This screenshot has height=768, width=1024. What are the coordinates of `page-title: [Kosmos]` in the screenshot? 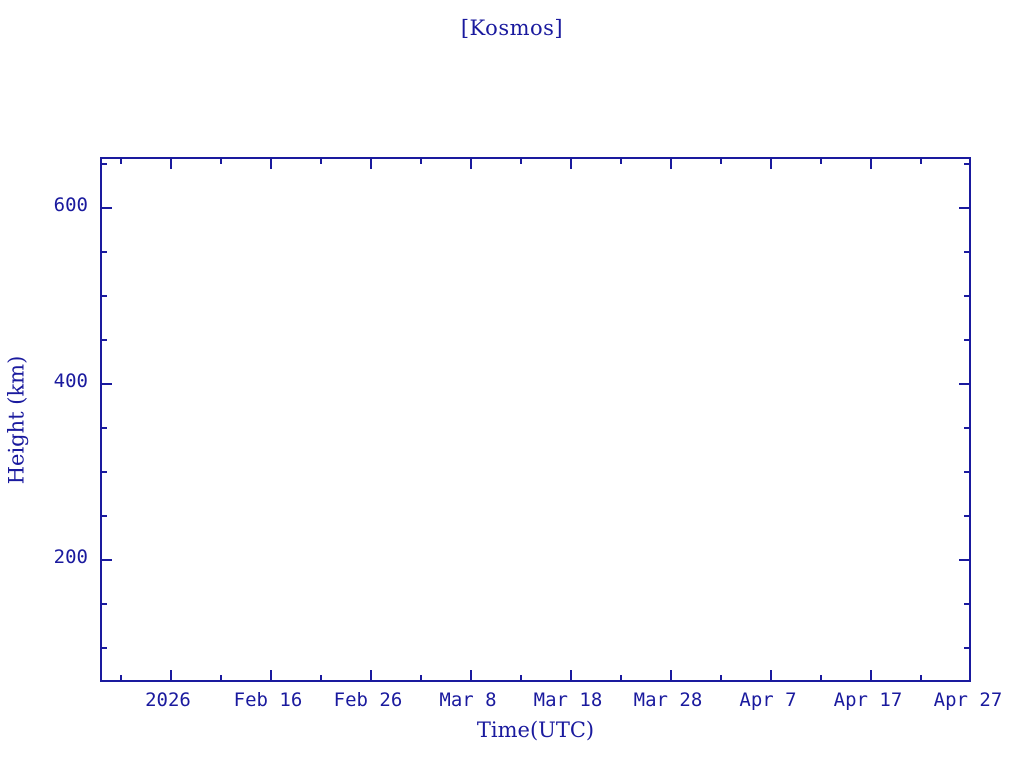 It's located at (512, 28).